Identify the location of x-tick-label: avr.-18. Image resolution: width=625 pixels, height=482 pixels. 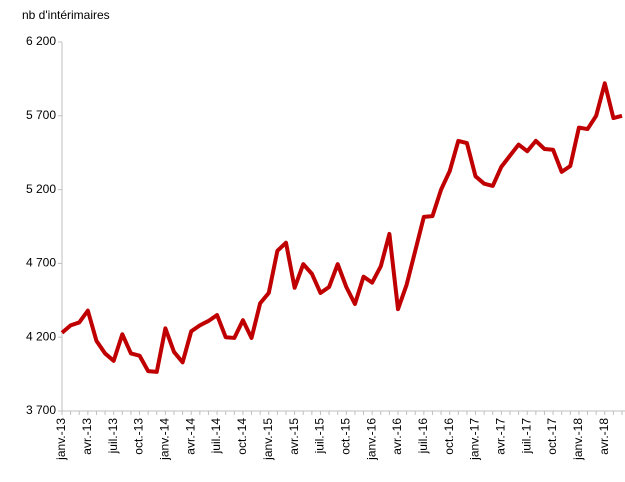
(604, 436).